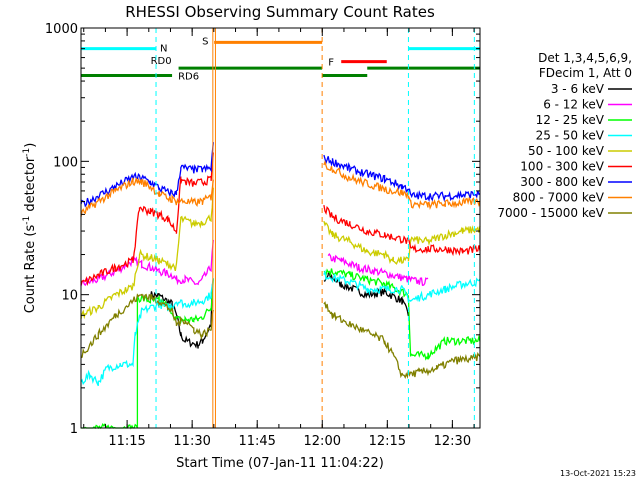  What do you see at coordinates (126, 441) in the screenshot?
I see `x-tick-label: 11:15` at bounding box center [126, 441].